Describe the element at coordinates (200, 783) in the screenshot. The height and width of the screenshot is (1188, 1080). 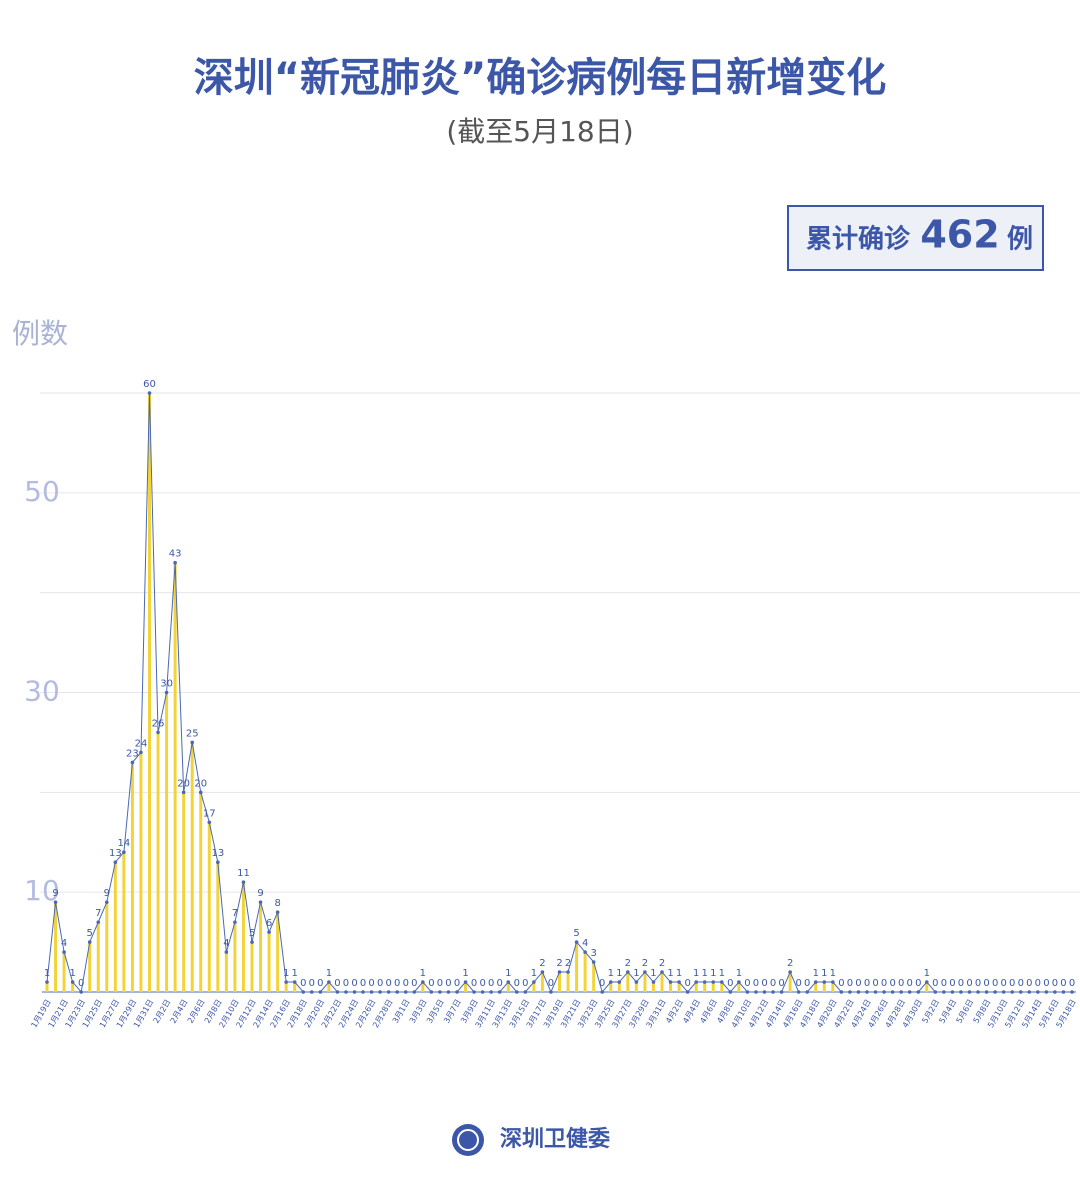
I see `value-label: 20` at that location.